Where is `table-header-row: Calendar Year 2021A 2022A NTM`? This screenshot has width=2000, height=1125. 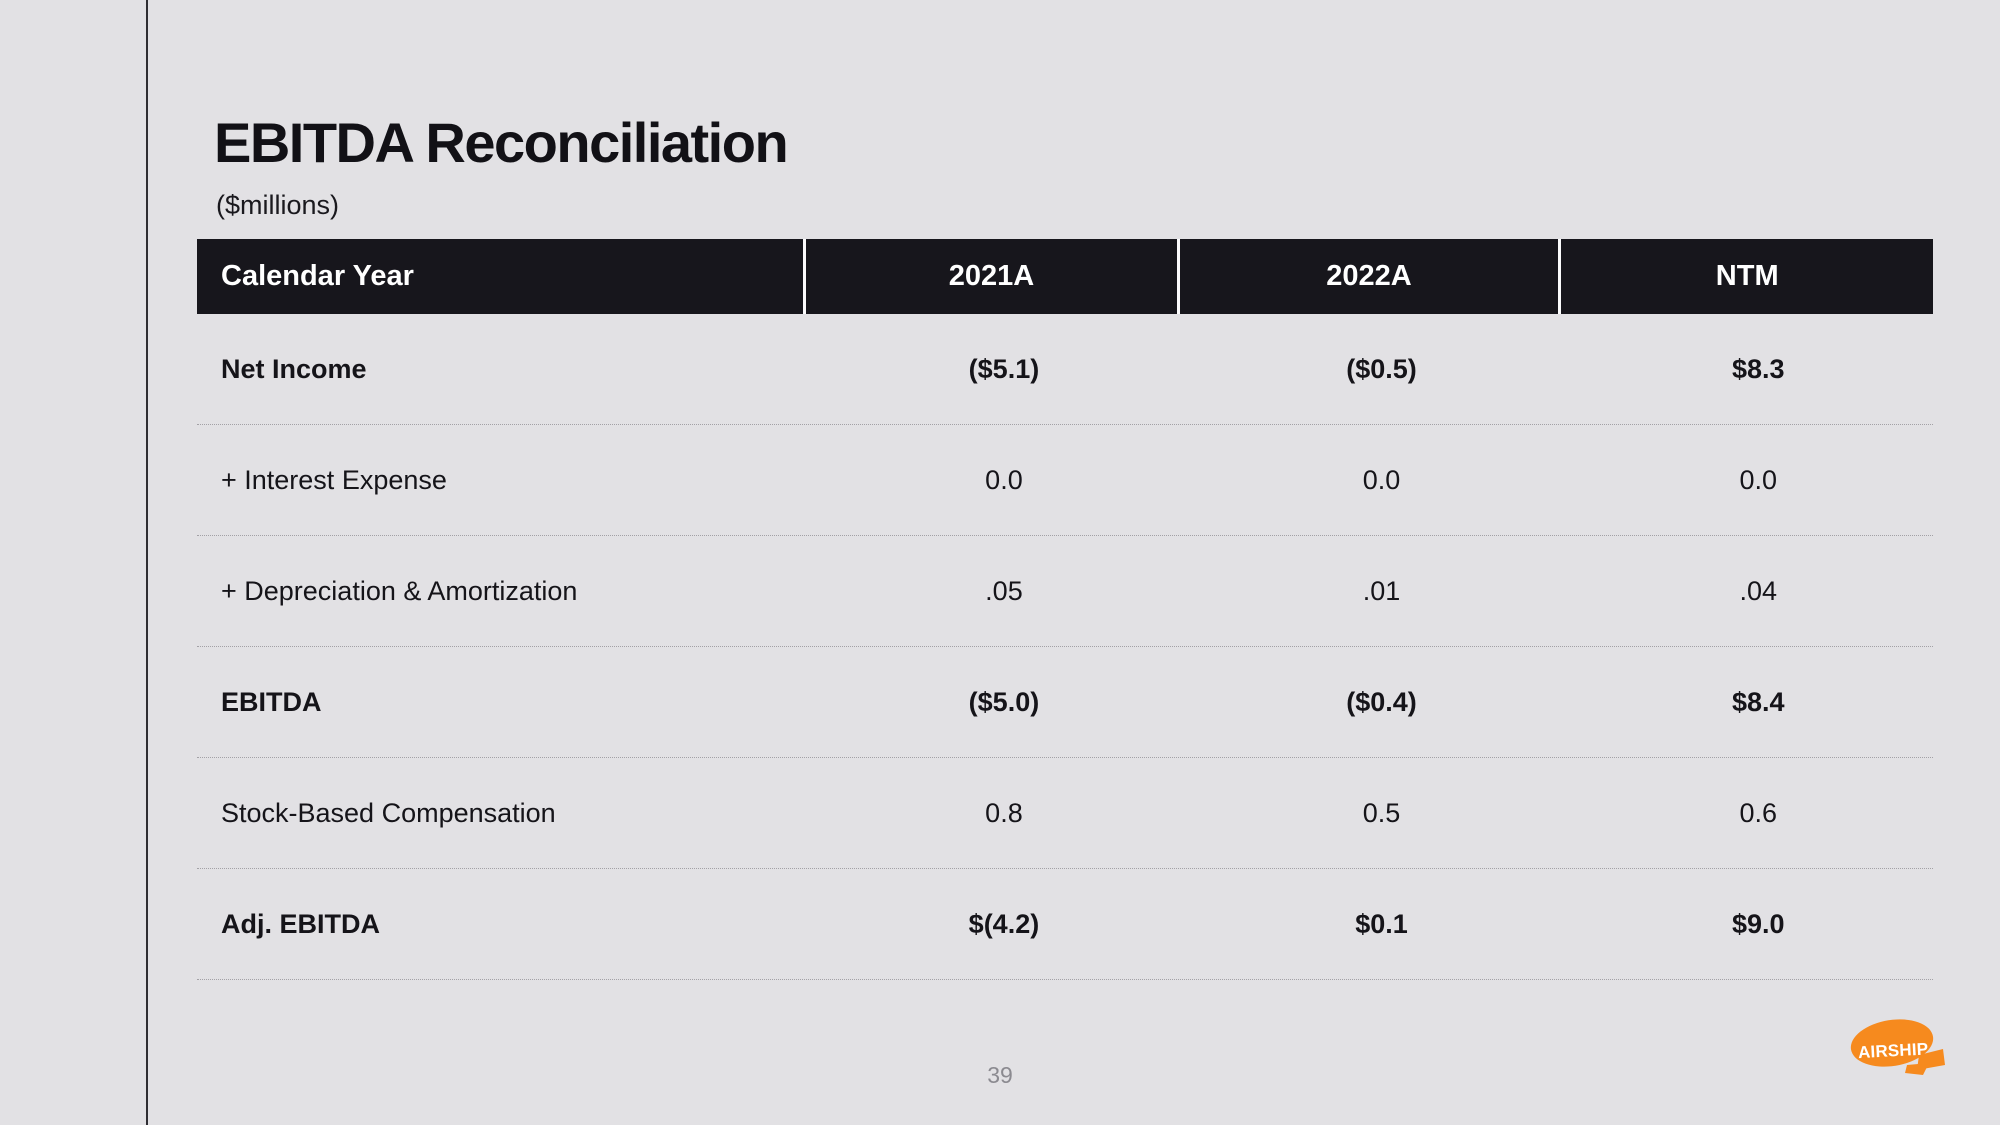
table-header-row: Calendar Year 2021A 2022A NTM is located at coordinates (1065, 276).